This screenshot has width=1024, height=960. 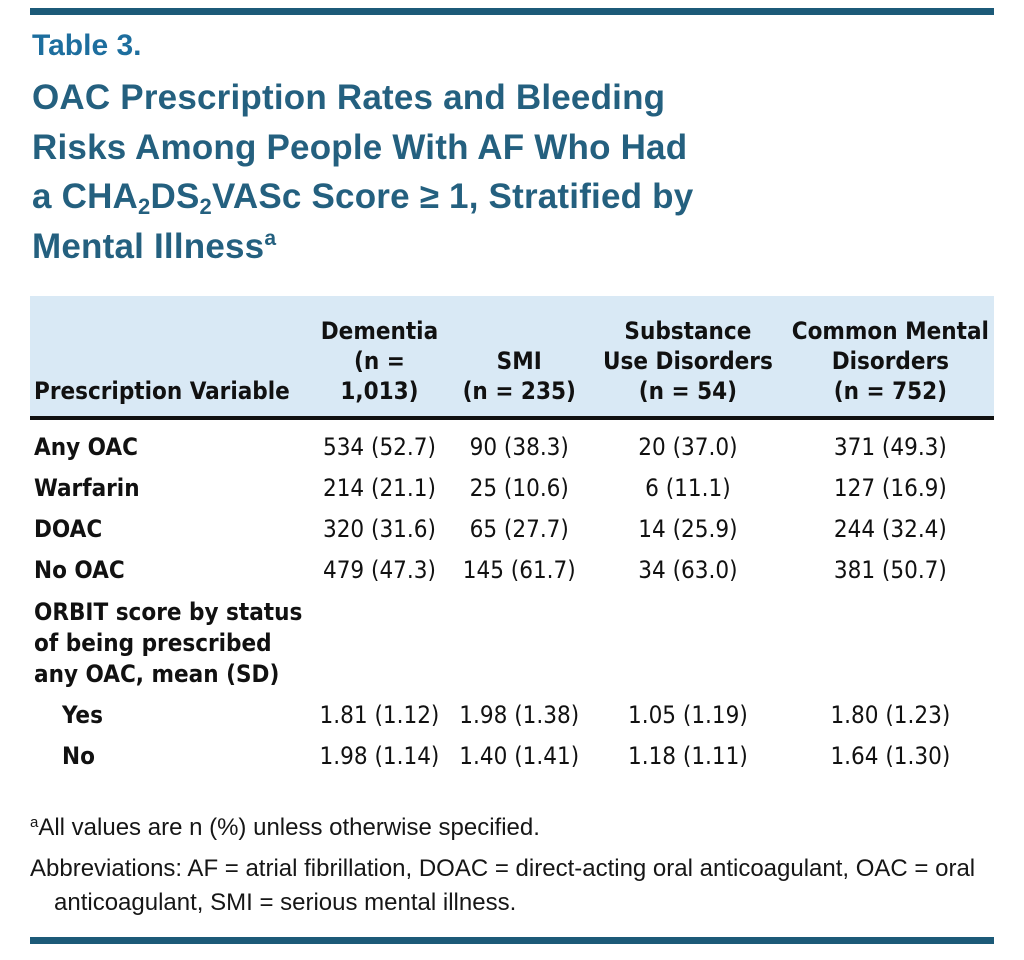 I want to click on row-label: Yes, so click(x=82, y=715).